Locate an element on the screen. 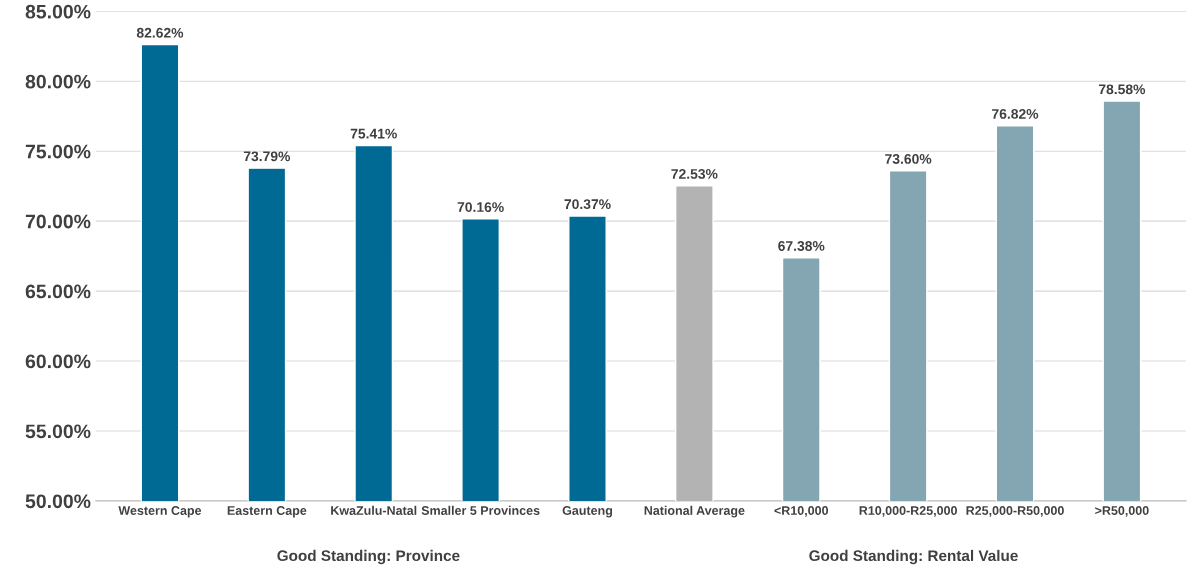 The height and width of the screenshot is (566, 1198). y-tick-label: 65.00% is located at coordinates (58, 291).